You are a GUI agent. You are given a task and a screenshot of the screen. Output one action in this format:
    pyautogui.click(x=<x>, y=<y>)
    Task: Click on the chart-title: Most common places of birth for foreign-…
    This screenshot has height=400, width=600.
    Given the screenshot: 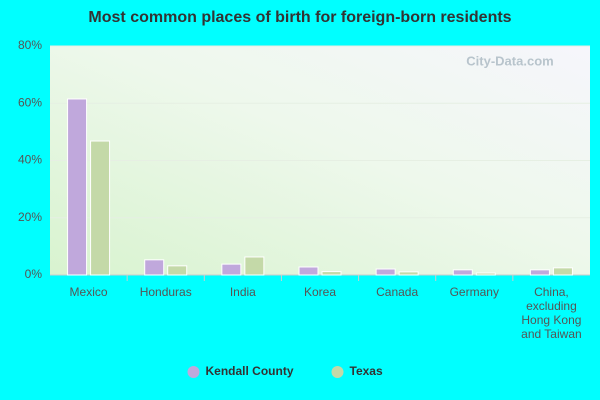 What is the action you would take?
    pyautogui.click(x=299, y=17)
    